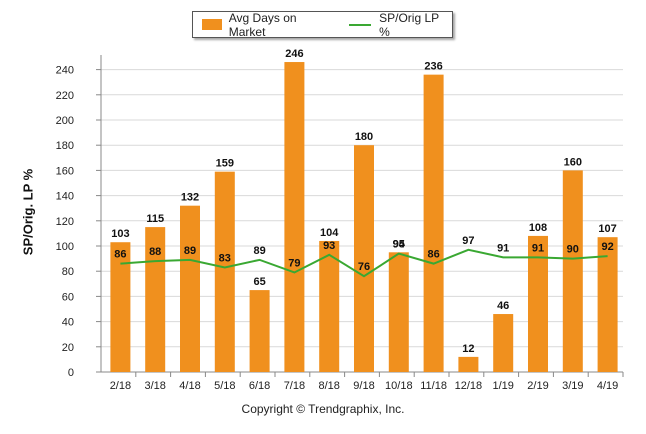 This screenshot has height=434, width=646. Describe the element at coordinates (607, 229) in the screenshot. I see `bar-value-label: 107` at that location.